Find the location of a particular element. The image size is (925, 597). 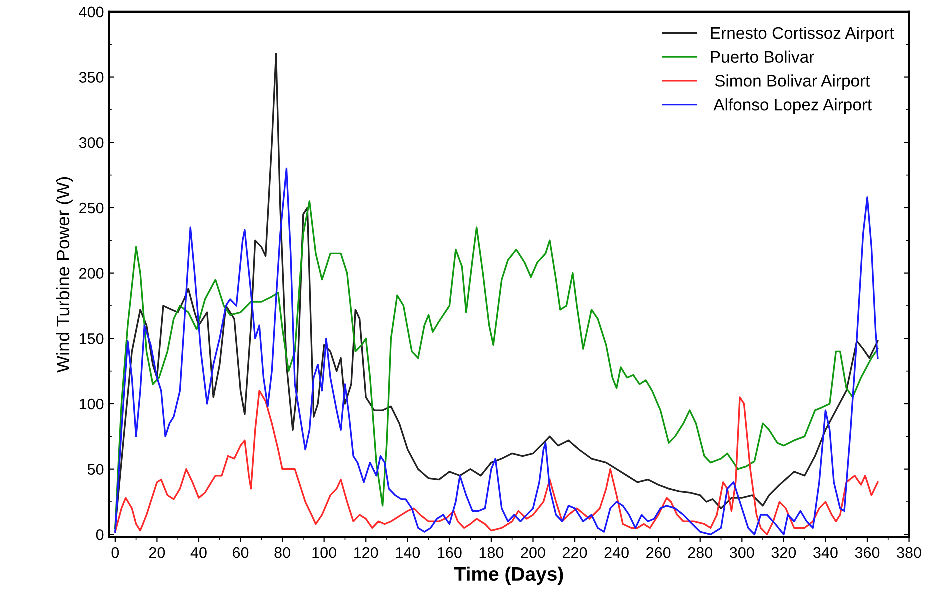

x-tick-label: 180 is located at coordinates (492, 552).